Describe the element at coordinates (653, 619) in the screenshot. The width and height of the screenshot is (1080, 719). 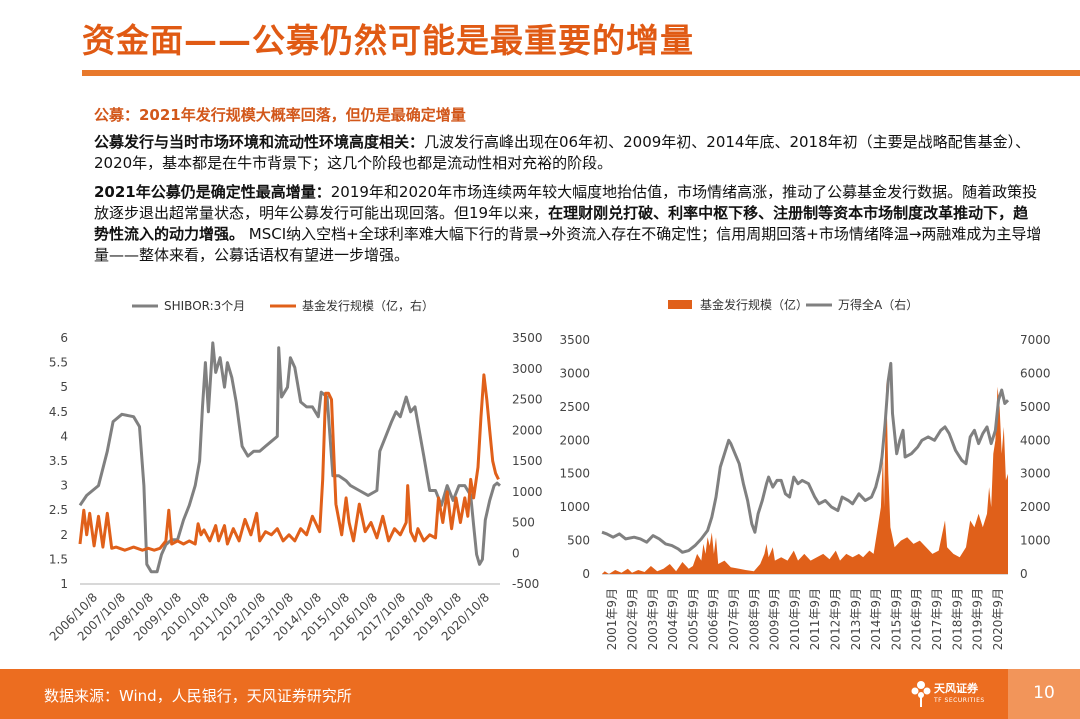
I see `x-tick-label: 2003年9月` at that location.